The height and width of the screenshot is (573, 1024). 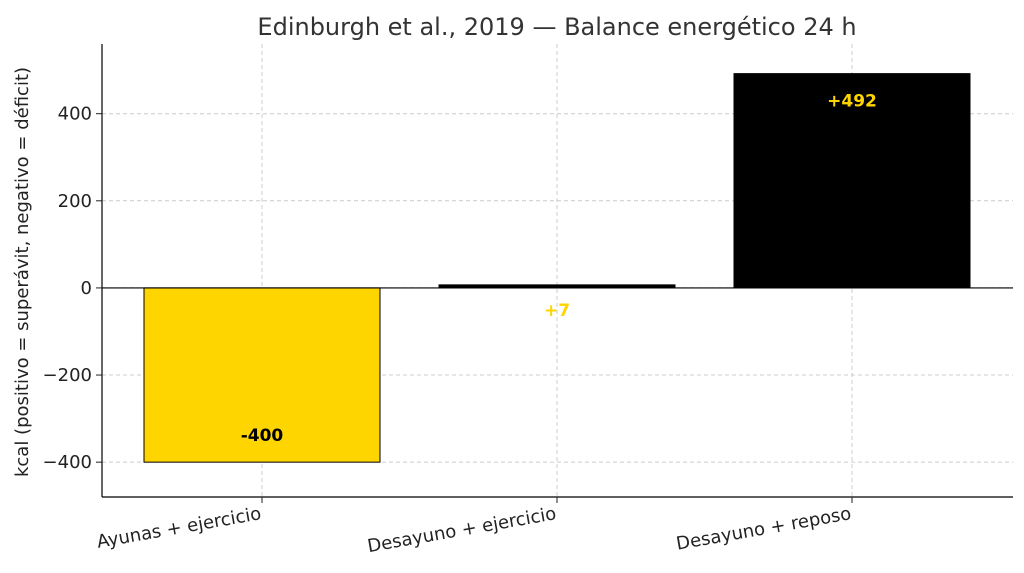 What do you see at coordinates (75, 114) in the screenshot?
I see `y-tick-label: 400` at bounding box center [75, 114].